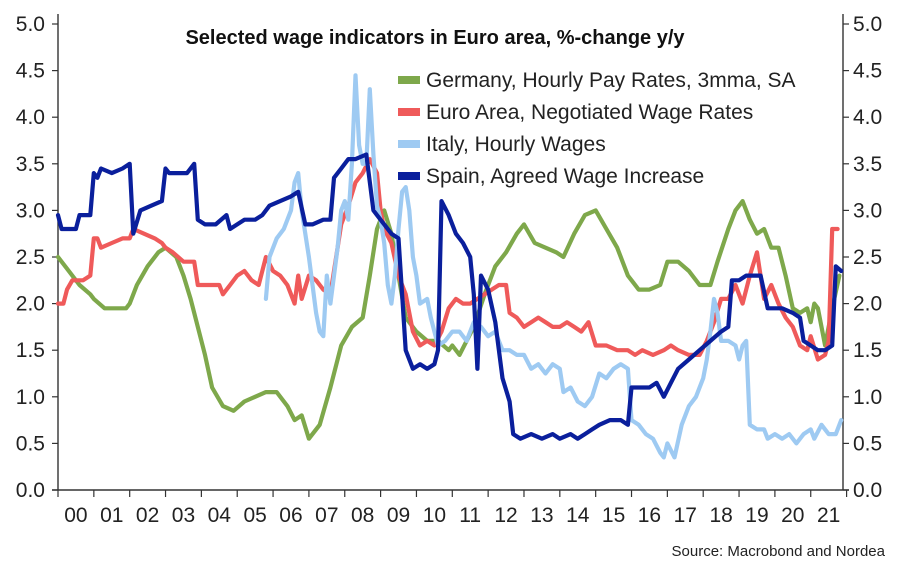 The width and height of the screenshot is (903, 576). I want to click on x-tick-label: 00, so click(75, 515).